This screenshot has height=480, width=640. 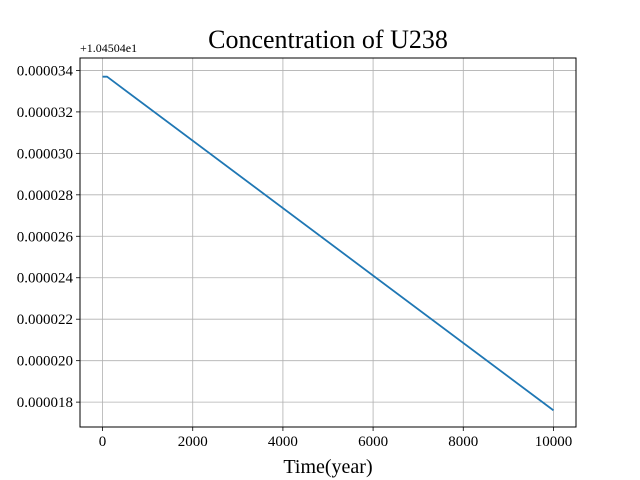 I want to click on x-tick-label: 4000, so click(x=283, y=442).